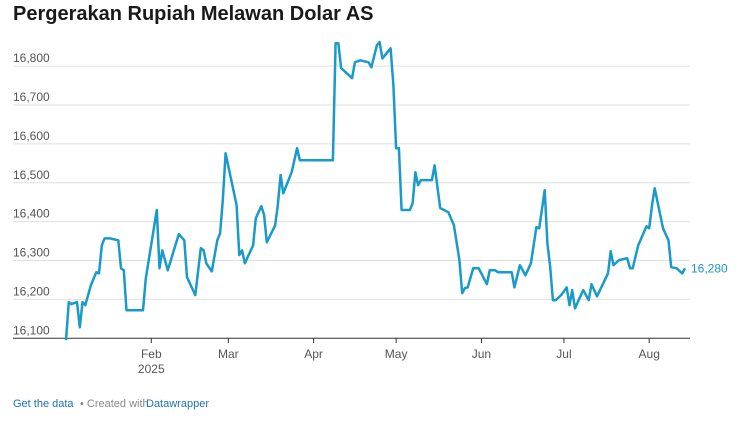  I want to click on footer-text: • Created with, so click(114, 404).